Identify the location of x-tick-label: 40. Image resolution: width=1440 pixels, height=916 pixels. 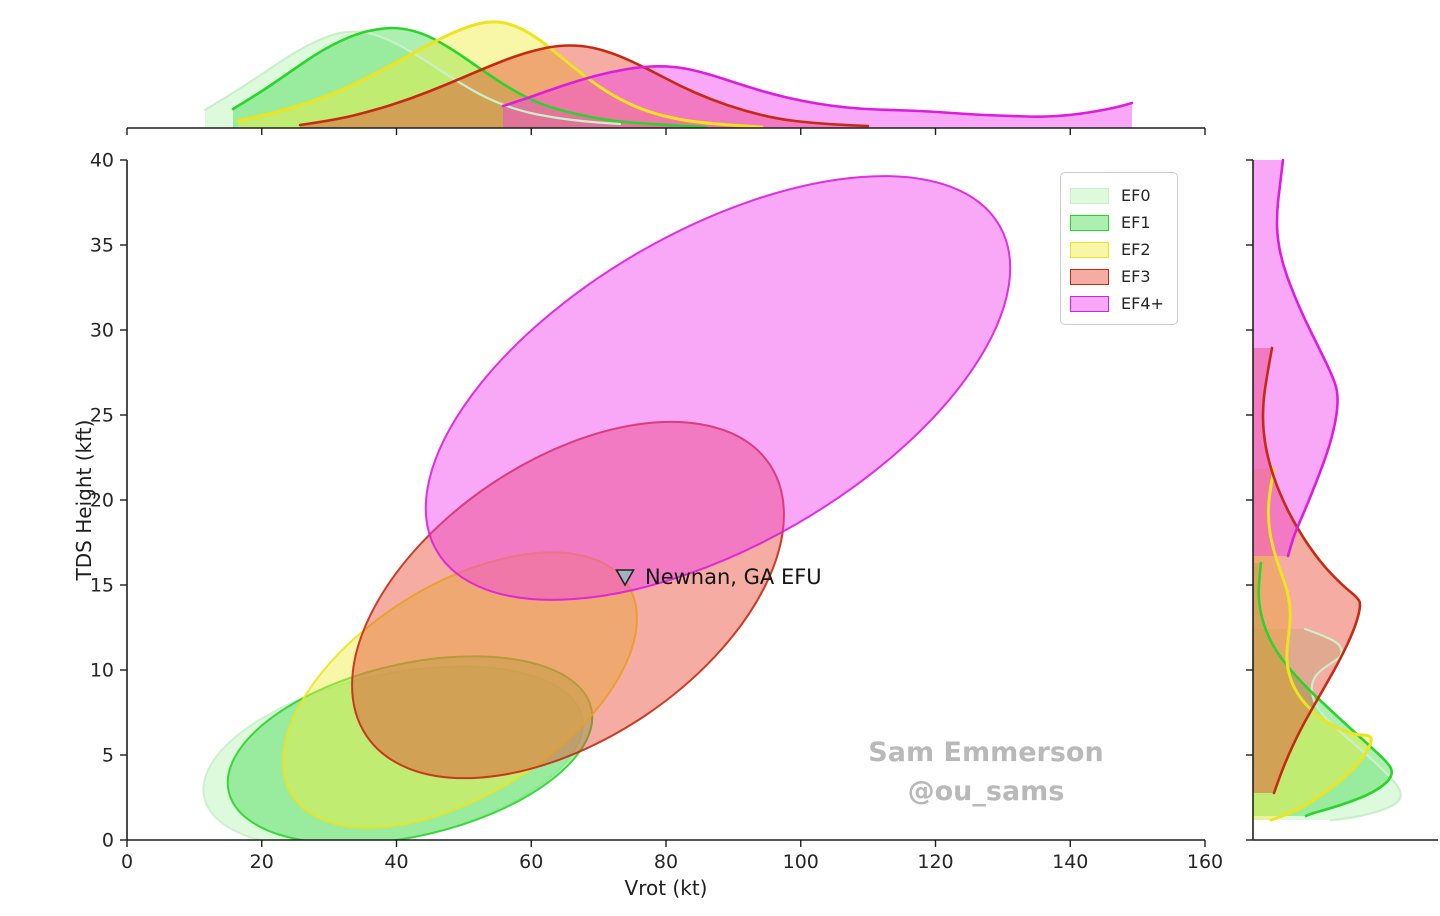
(396, 862).